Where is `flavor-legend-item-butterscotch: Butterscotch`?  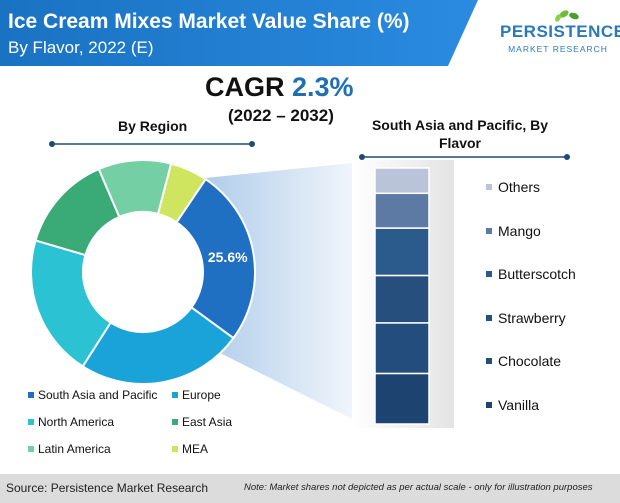 flavor-legend-item-butterscotch: Butterscotch is located at coordinates (531, 274).